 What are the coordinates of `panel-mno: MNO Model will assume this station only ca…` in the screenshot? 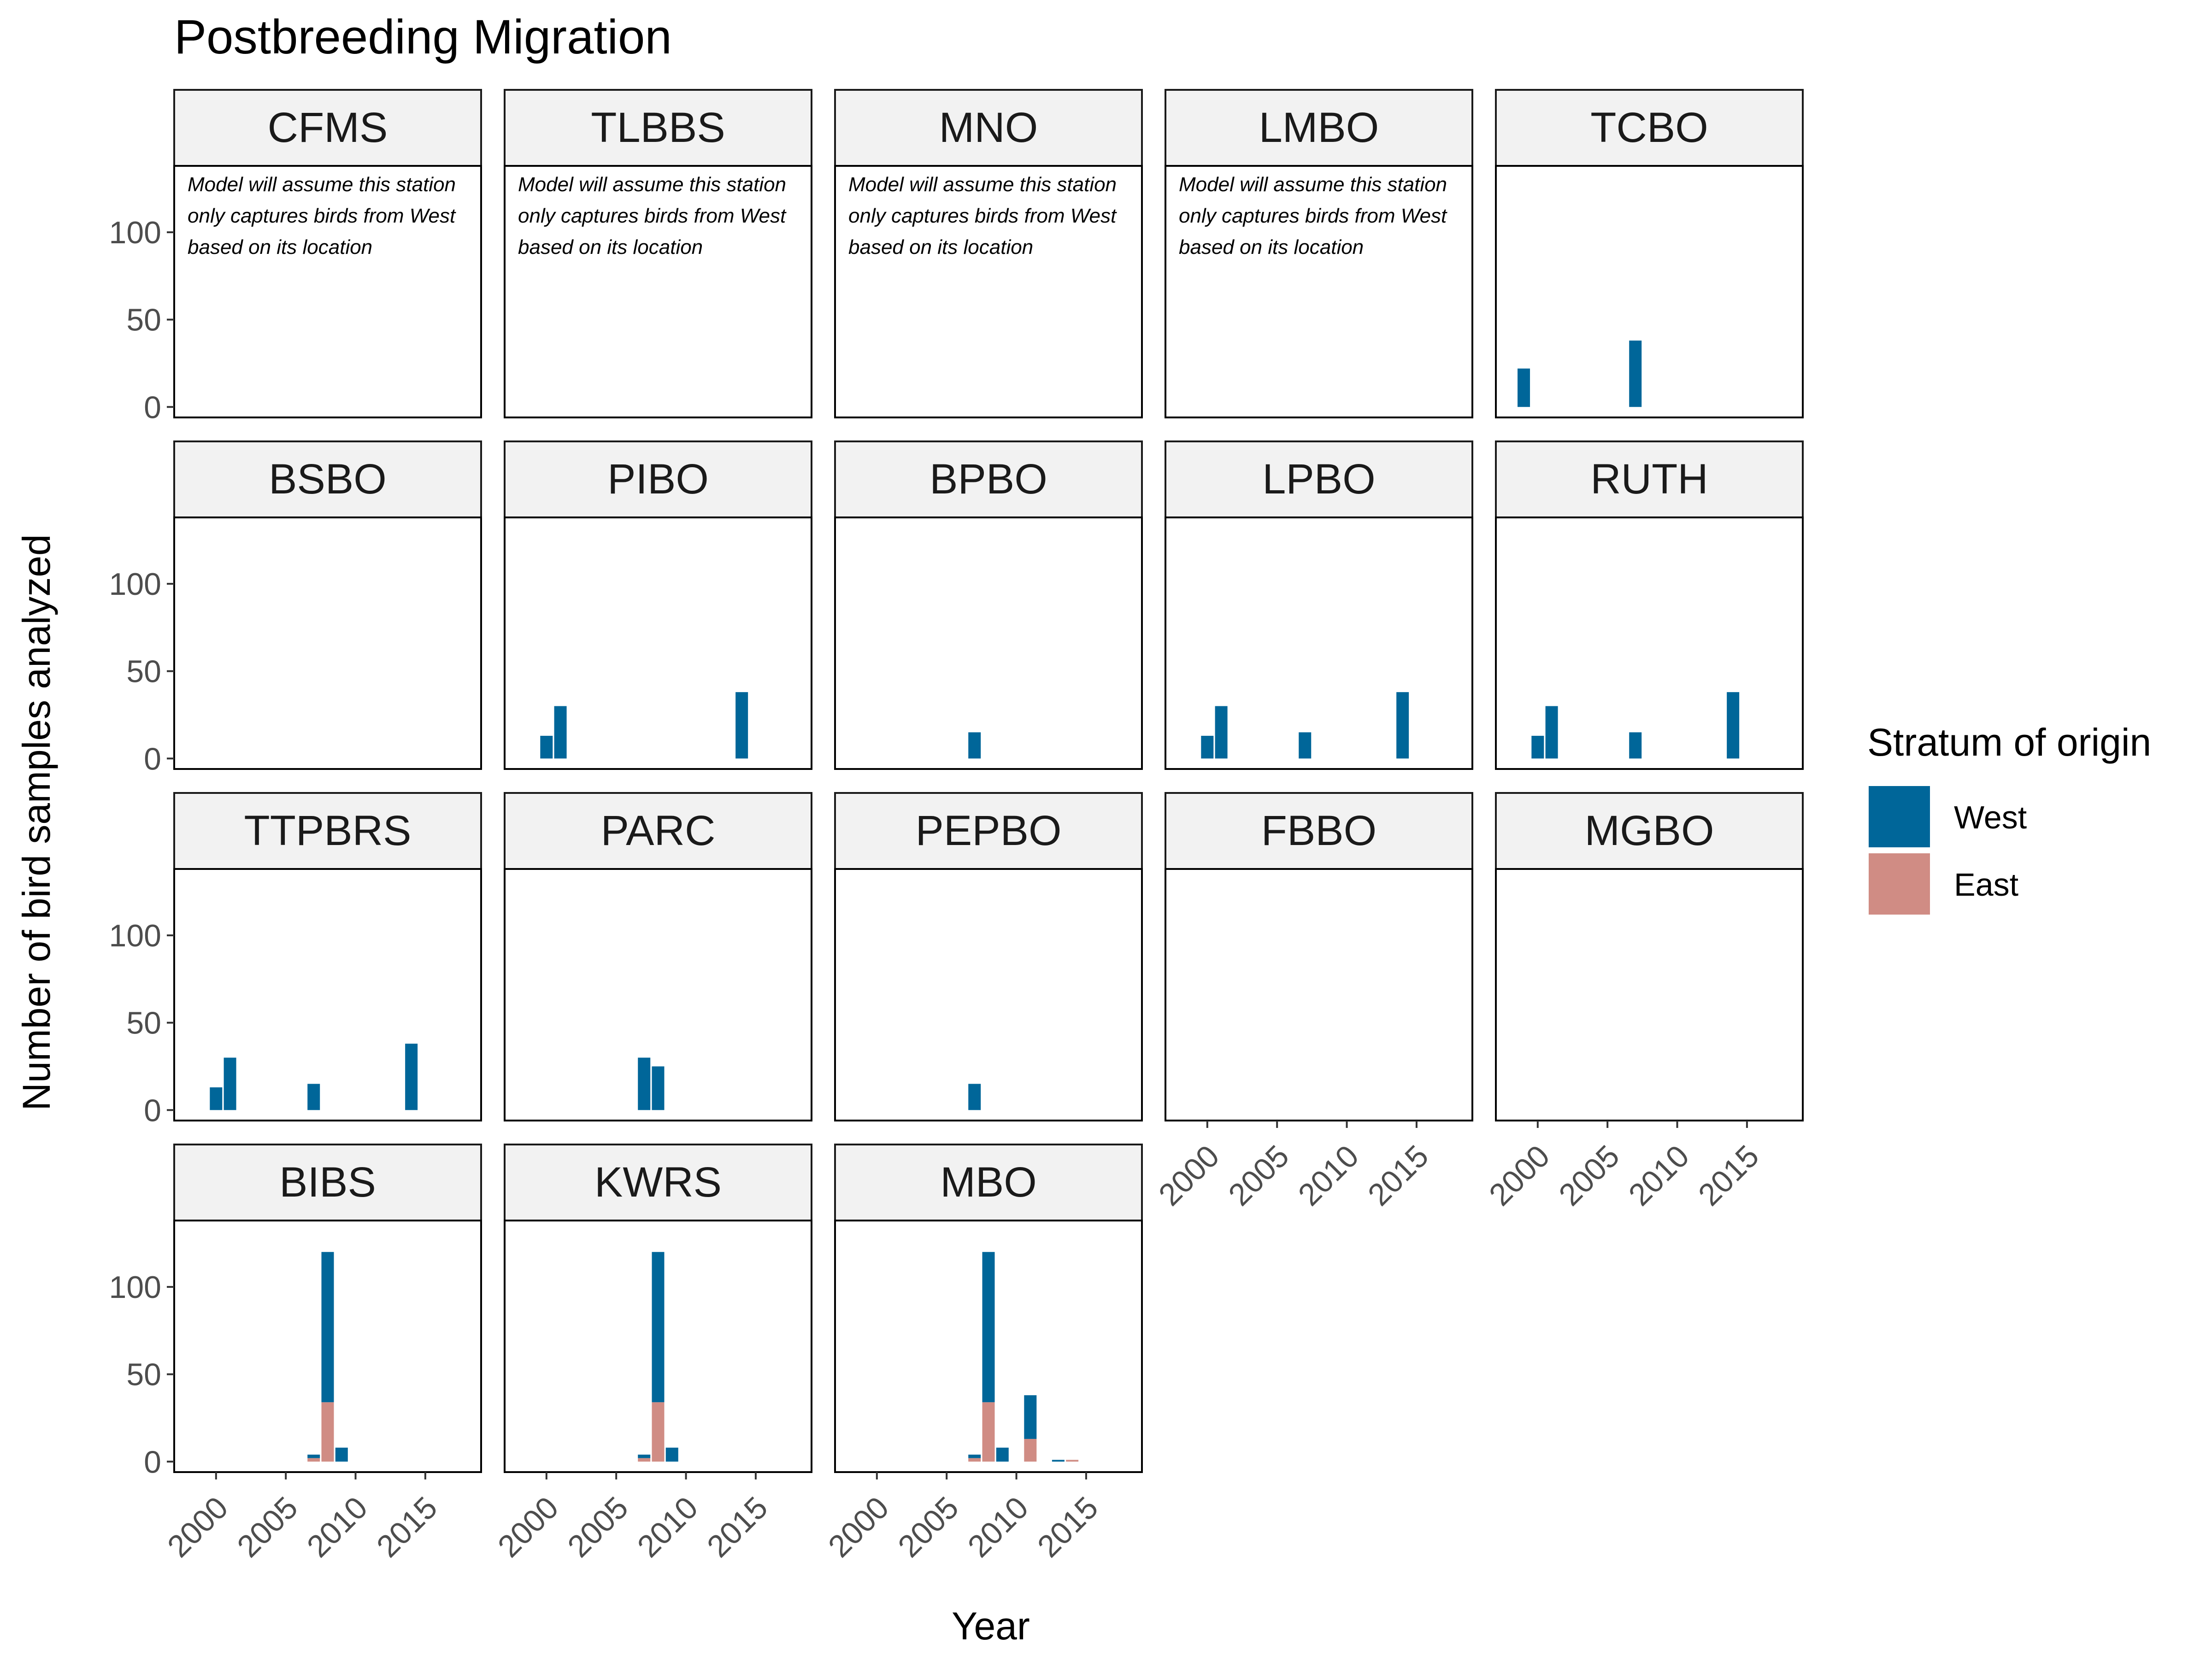 It's located at (988, 253).